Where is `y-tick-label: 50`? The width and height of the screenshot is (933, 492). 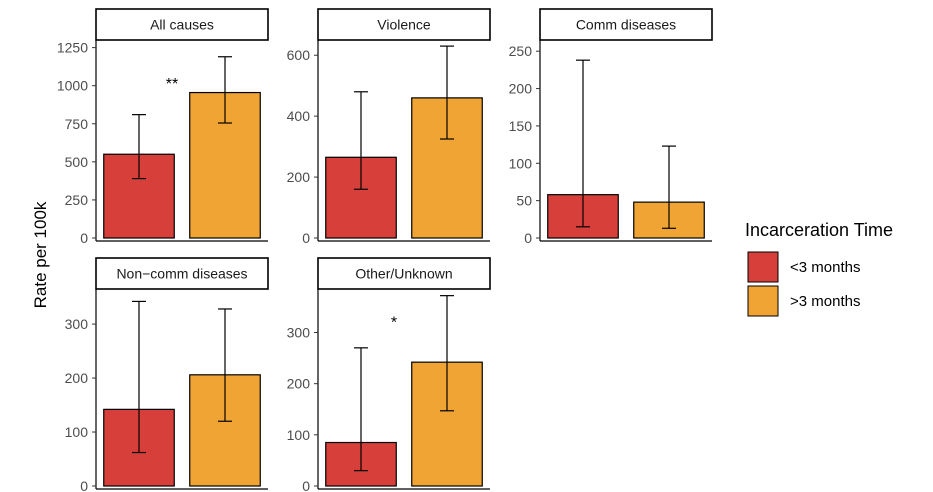 y-tick-label: 50 is located at coordinates (524, 201).